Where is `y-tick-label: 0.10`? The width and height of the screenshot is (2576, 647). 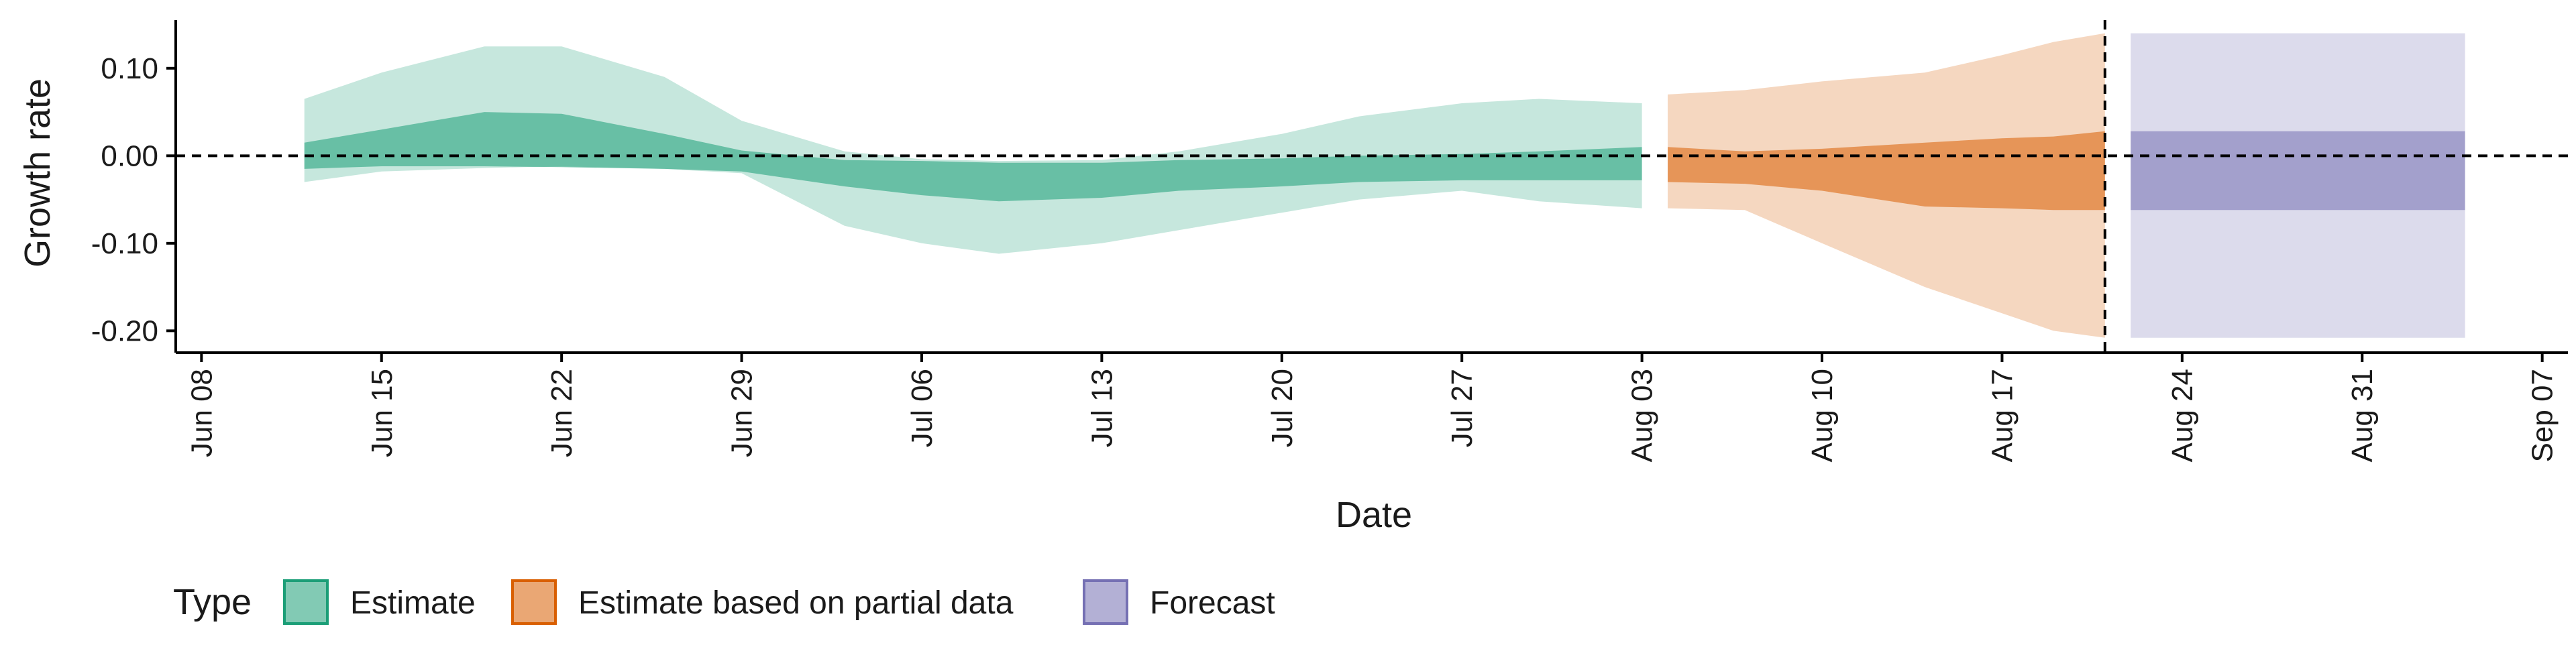 y-tick-label: 0.10 is located at coordinates (129, 68).